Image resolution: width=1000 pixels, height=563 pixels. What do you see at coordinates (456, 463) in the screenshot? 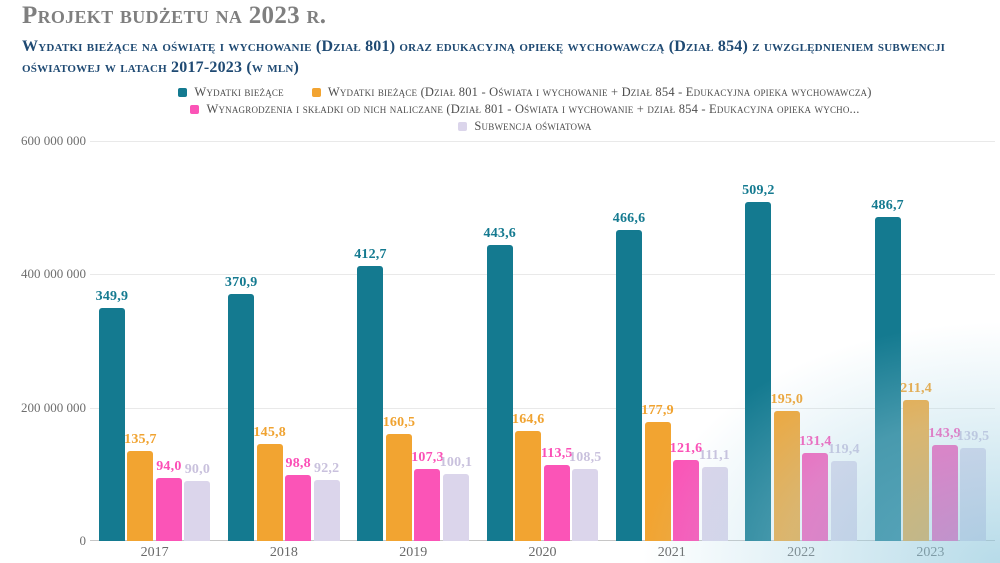
I see `bar-value-label-subwencja-oswiatowa-2019: 100,1` at bounding box center [456, 463].